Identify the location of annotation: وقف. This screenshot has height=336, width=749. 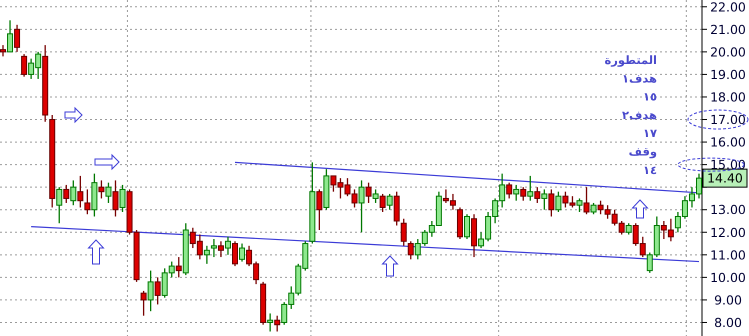
(642, 151).